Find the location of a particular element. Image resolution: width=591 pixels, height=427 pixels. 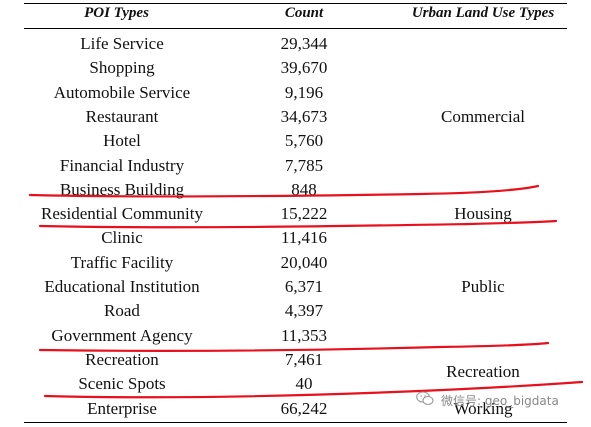

header-poi-types: POI Types is located at coordinates (116, 13).